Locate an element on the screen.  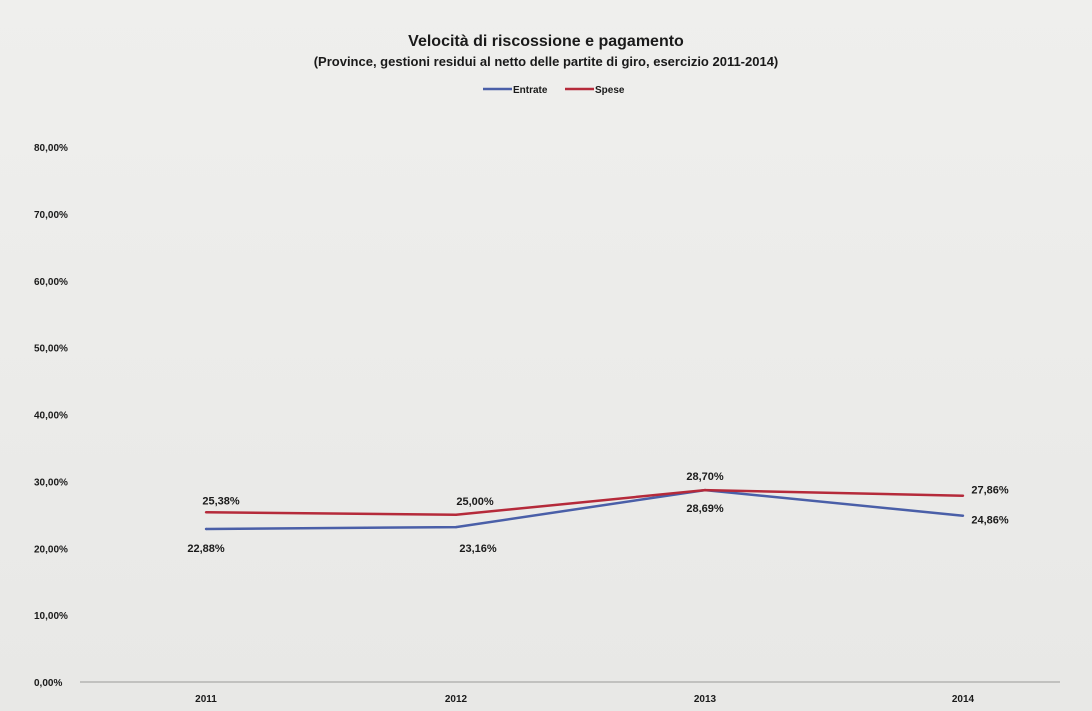
y-tick-label: 50,00% is located at coordinates (51, 349).